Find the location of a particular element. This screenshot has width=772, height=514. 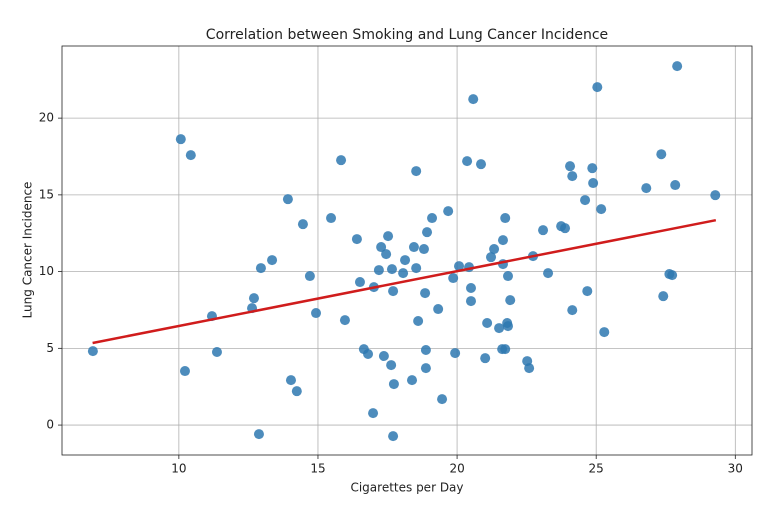

x-tick-label: 15 is located at coordinates (317, 469).